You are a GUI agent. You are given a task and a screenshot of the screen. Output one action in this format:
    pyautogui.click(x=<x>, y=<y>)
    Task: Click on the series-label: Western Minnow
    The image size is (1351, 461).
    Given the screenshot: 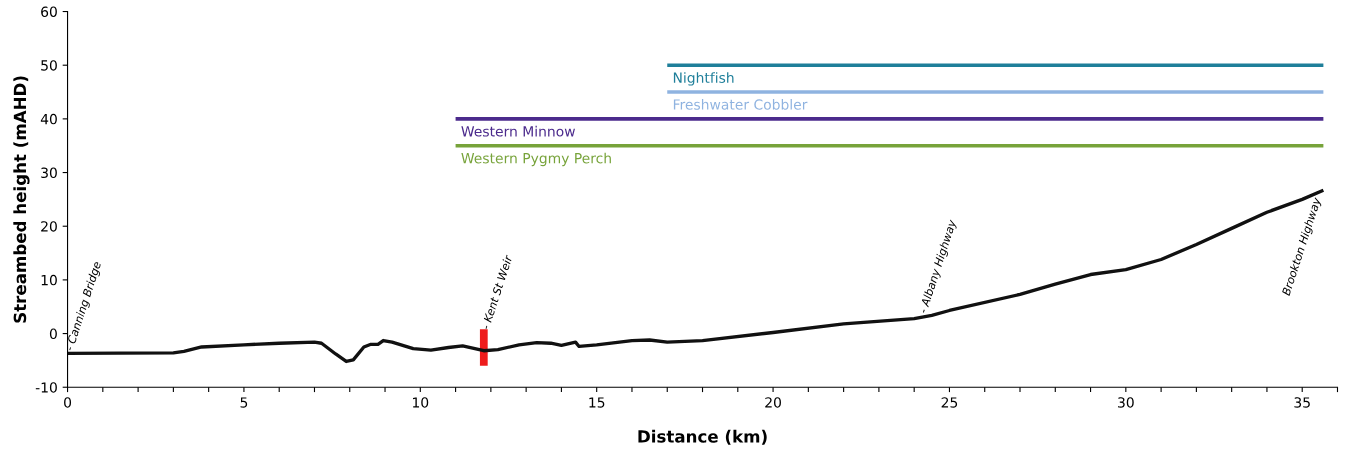 What is the action you would take?
    pyautogui.click(x=518, y=131)
    